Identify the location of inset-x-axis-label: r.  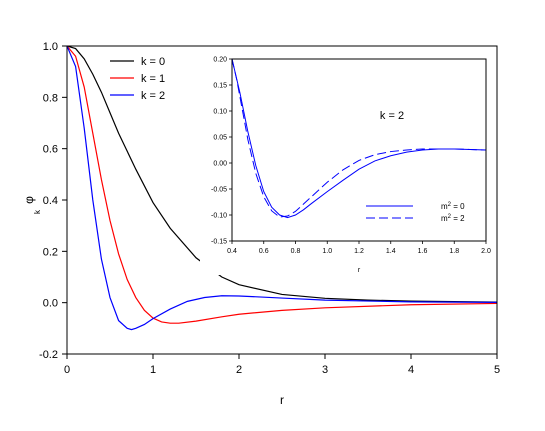
(359, 270).